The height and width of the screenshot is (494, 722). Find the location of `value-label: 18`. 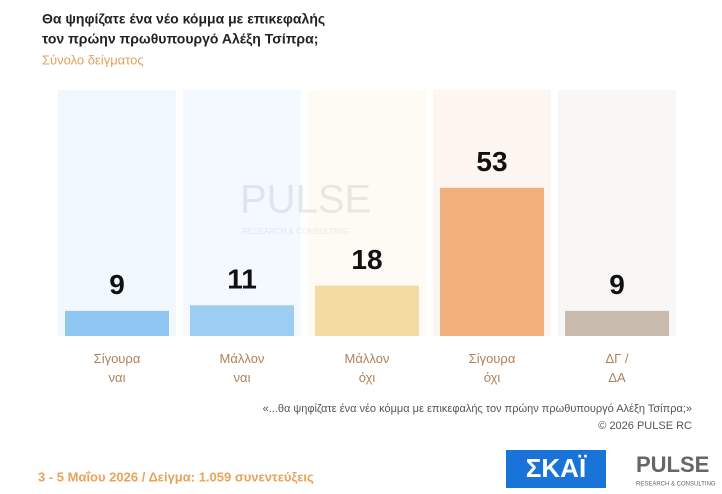

value-label: 18 is located at coordinates (366, 259).